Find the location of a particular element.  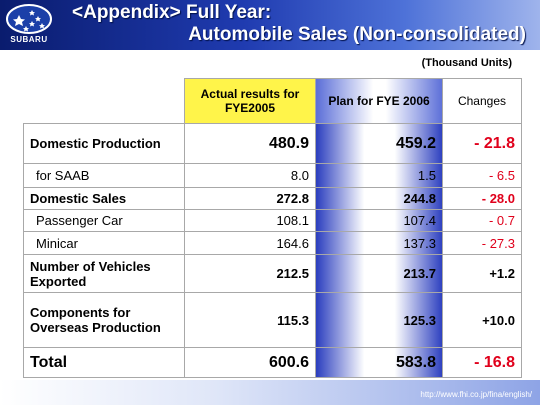

table-row: for SAAB 8.0 1.5 - 6.5 is located at coordinates (272, 175).